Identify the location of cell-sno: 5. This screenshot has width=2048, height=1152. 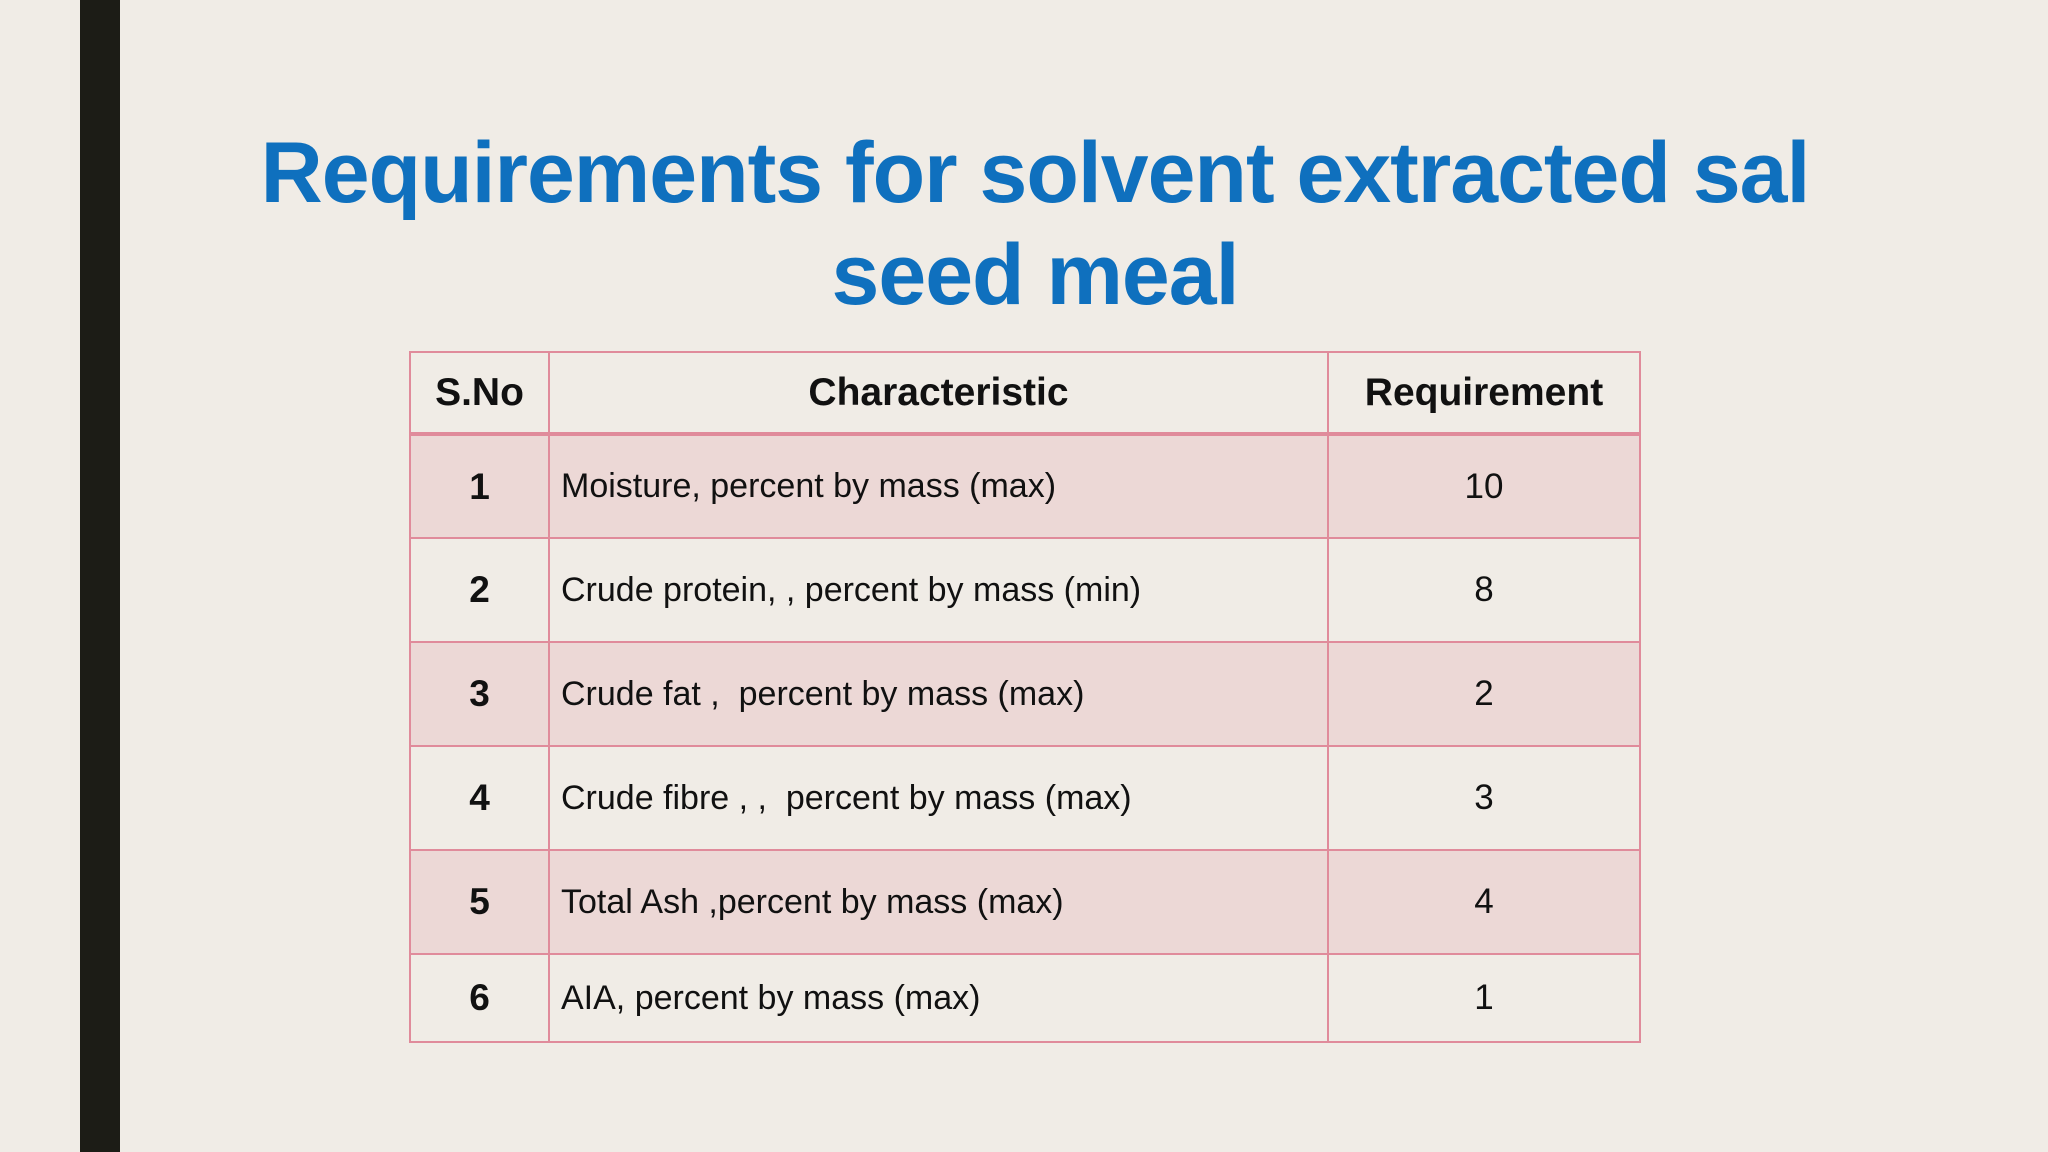
(479, 902).